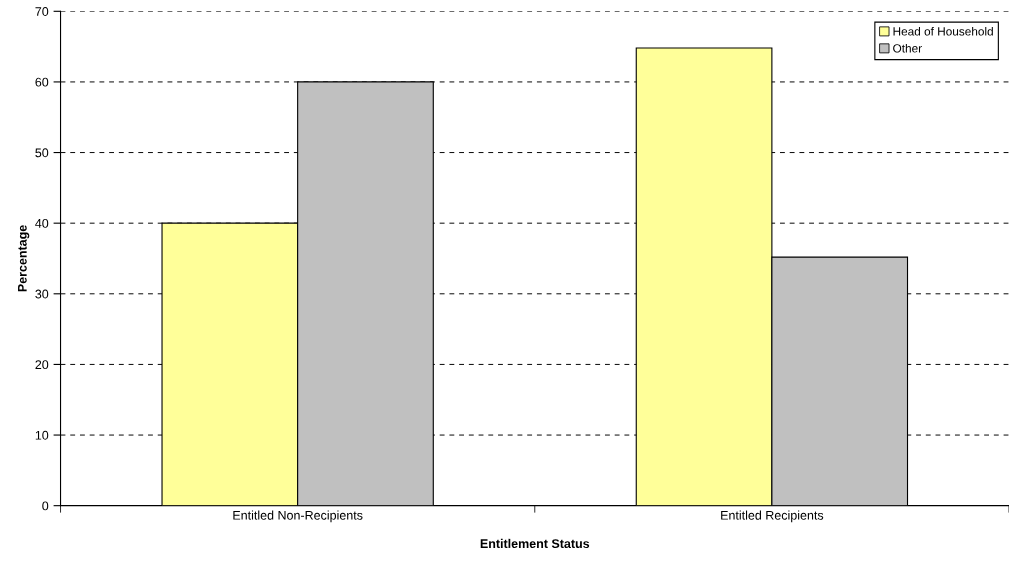 The height and width of the screenshot is (565, 1009). What do you see at coordinates (943, 31) in the screenshot?
I see `legend-label: Head of Household` at bounding box center [943, 31].